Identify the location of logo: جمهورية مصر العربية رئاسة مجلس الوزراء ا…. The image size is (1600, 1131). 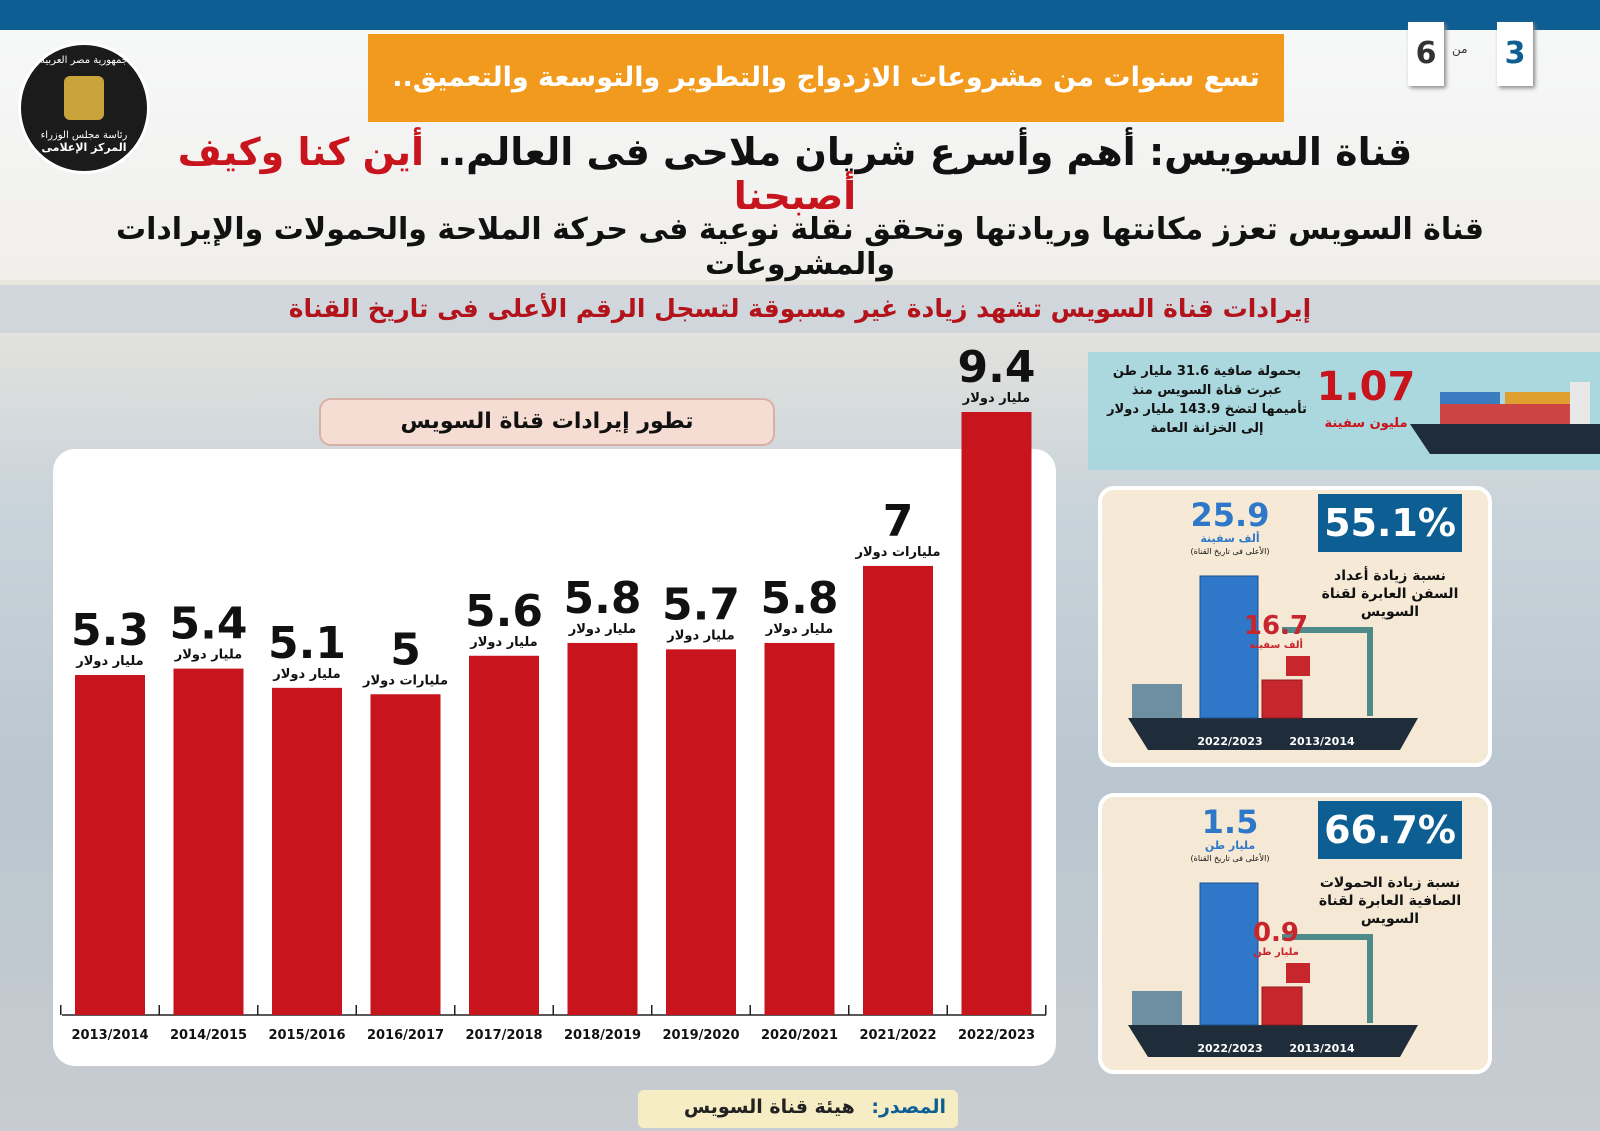
(84, 108).